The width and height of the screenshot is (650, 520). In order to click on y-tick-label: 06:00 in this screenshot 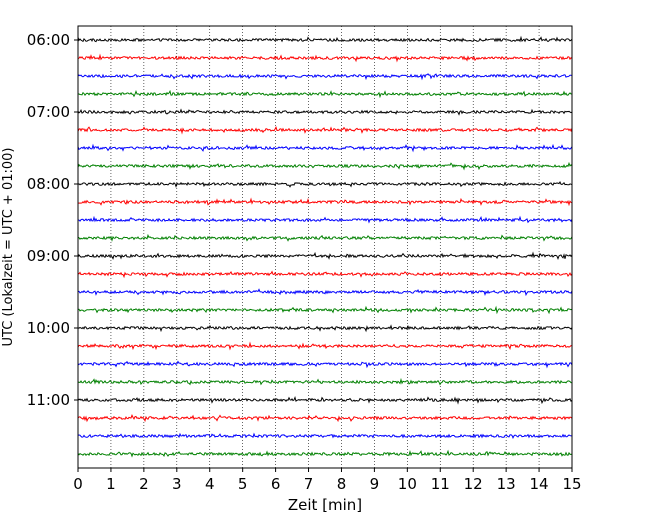, I will do `click(48, 40)`.